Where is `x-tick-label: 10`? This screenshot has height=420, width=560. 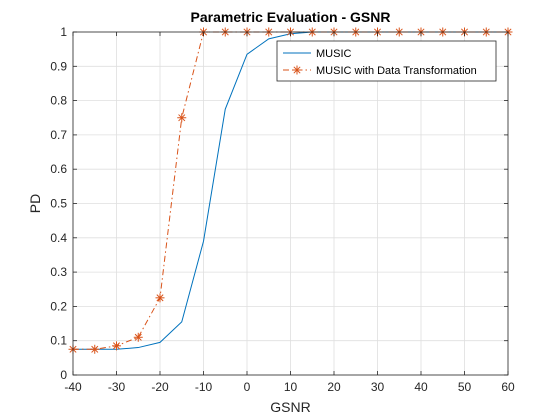
x-tick-label: 10 is located at coordinates (291, 387).